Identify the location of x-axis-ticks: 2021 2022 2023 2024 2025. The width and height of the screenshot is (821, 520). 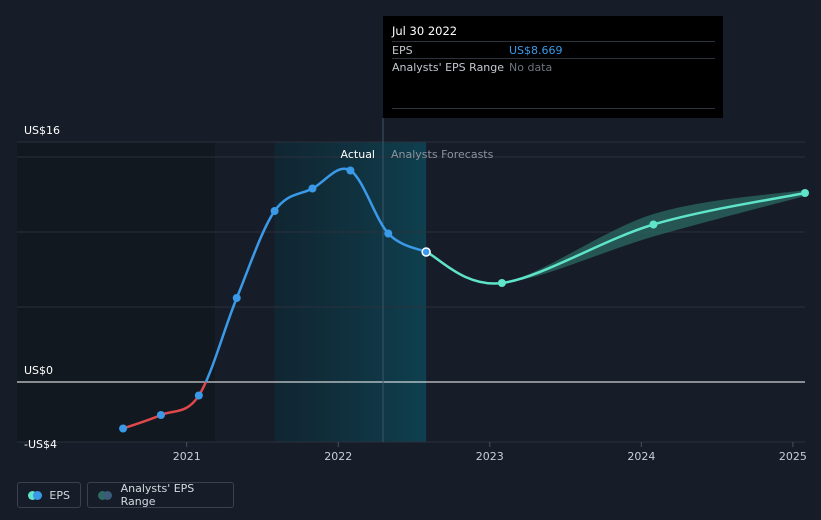
(490, 452).